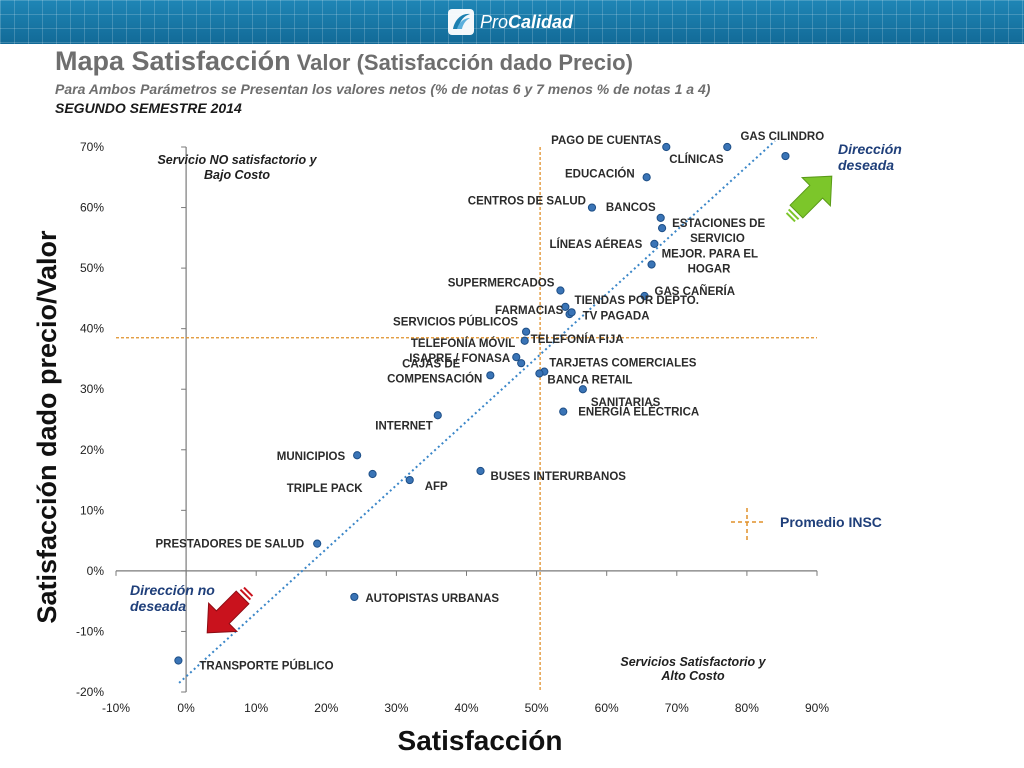 This screenshot has width=1024, height=768. I want to click on y-tick-label: -20%, so click(90, 692).